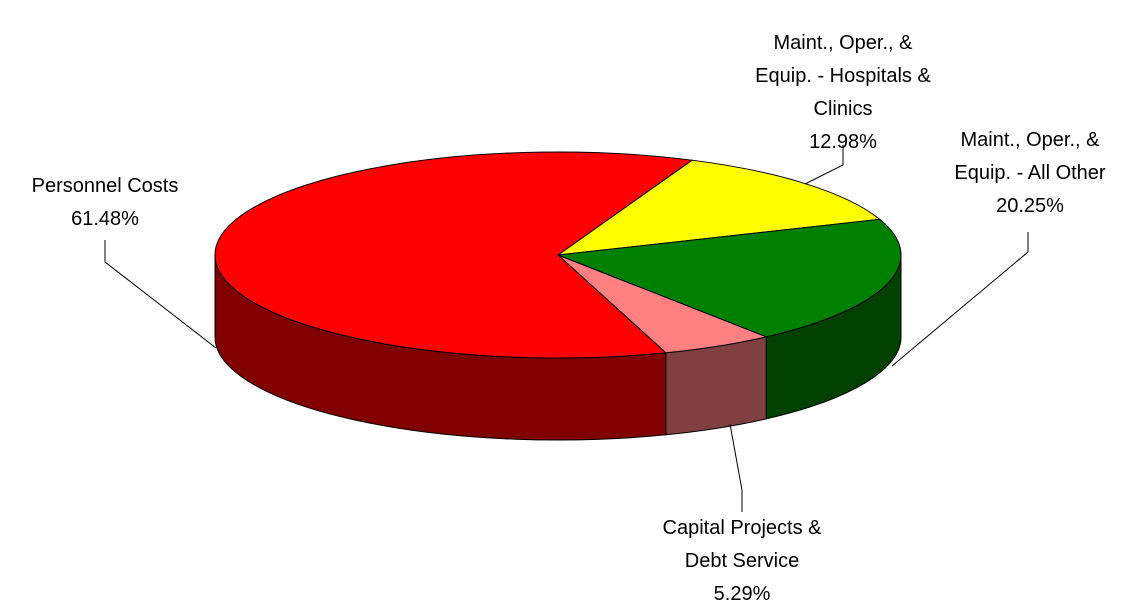 This screenshot has height=611, width=1136. Describe the element at coordinates (105, 186) in the screenshot. I see `slice-name: Personnel Costs` at that location.